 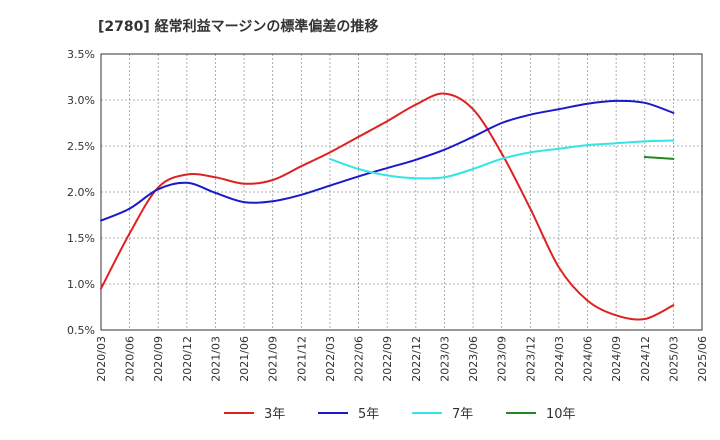 I want to click on x-tick-label: 2022/03, so click(x=330, y=359).